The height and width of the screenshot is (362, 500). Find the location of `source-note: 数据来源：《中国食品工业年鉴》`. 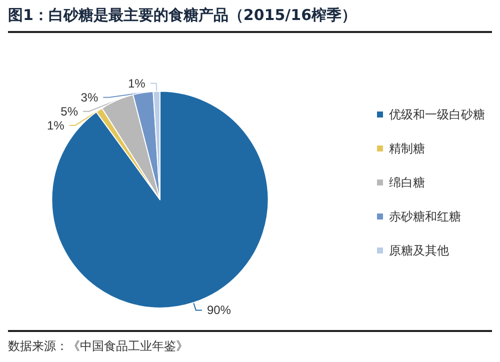

source-note: 数据来源：《中国食品工业年鉴》 is located at coordinates (250, 342).